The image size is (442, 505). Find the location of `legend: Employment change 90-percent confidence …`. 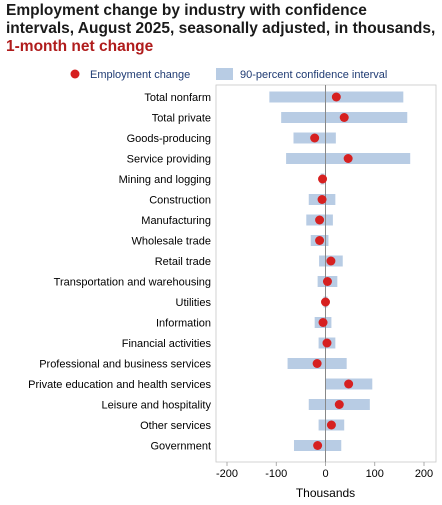

legend: Employment change 90-percent confidence … is located at coordinates (228, 74).